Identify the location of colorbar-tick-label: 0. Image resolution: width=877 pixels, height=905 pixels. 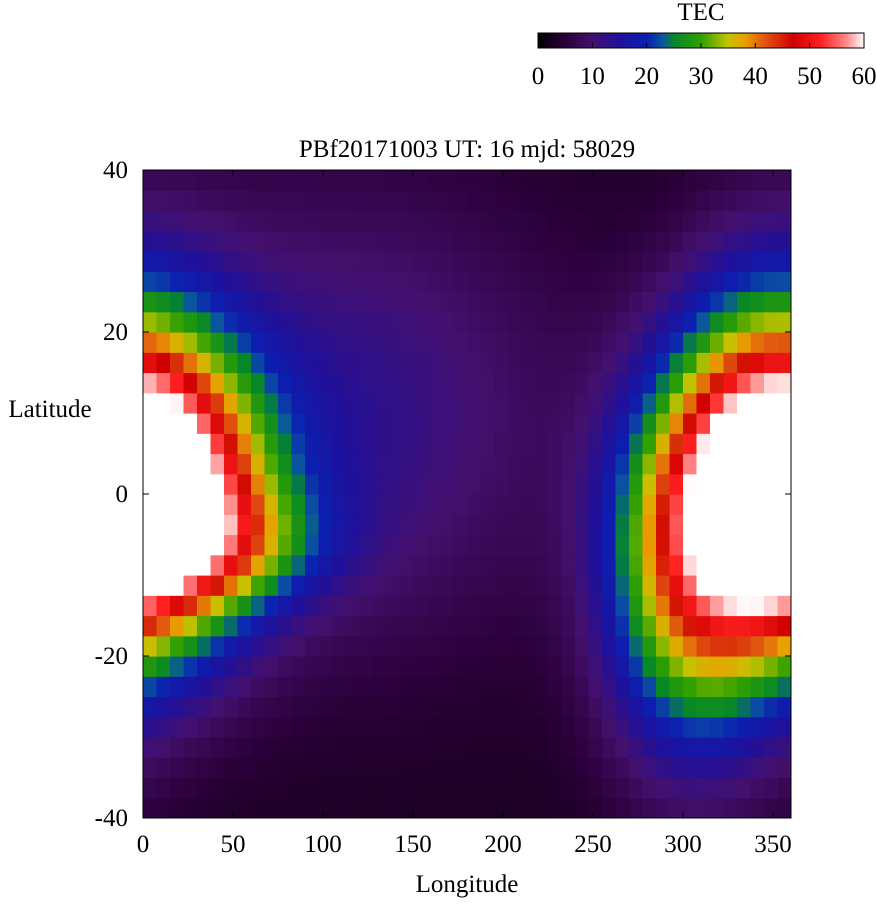
(538, 76).